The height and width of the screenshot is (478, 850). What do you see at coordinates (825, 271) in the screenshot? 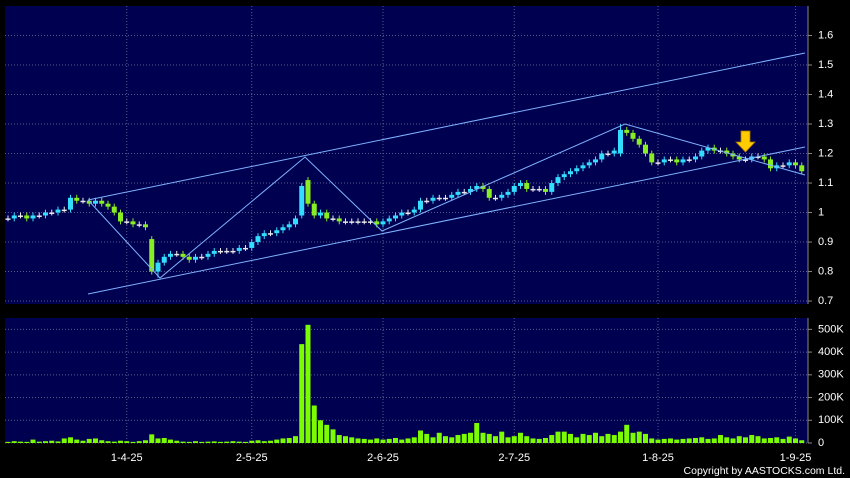
I see `y-tick-label: 0.8` at bounding box center [825, 271].